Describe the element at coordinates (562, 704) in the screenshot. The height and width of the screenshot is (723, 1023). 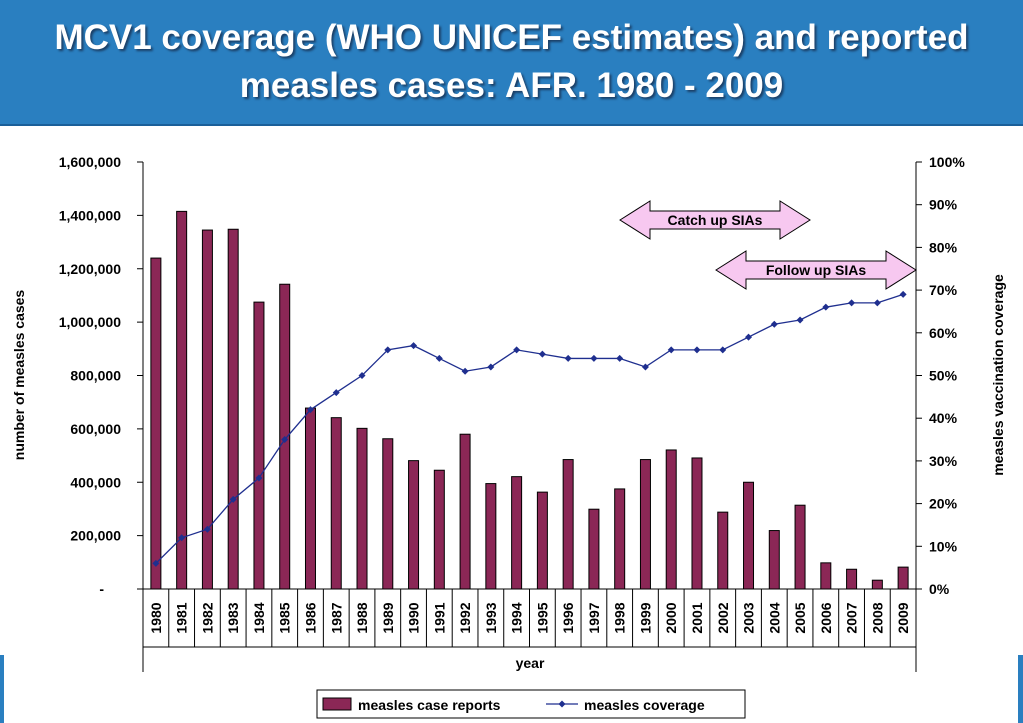
I see `legend-line-marker` at that location.